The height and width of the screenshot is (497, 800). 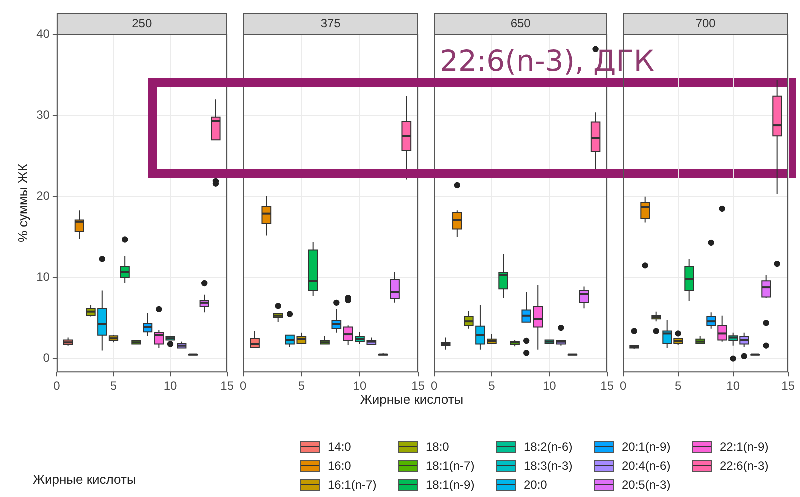 I want to click on chart-title: 700, so click(x=706, y=23).